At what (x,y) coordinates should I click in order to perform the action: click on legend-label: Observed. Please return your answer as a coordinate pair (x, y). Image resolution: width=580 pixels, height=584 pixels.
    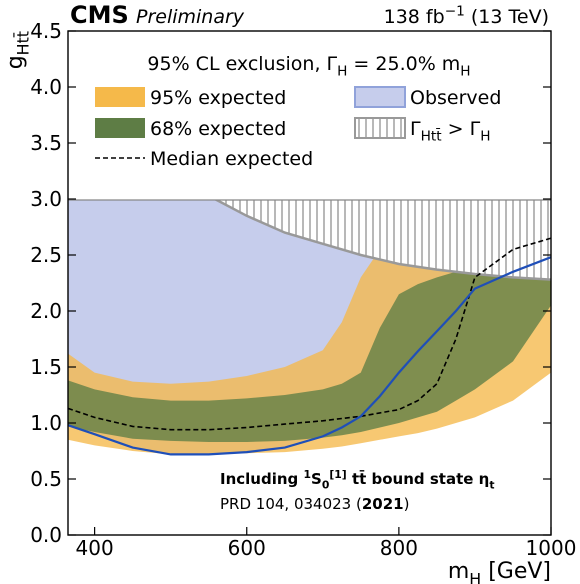
    Looking at the image, I should click on (455, 98).